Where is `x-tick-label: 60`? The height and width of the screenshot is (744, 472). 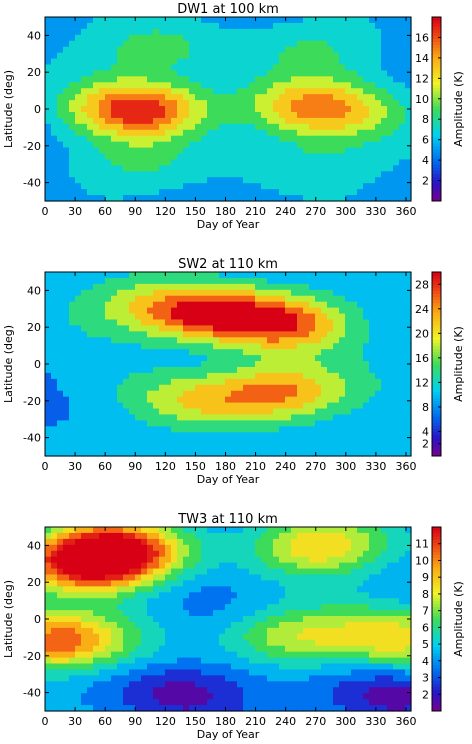
x-tick-label: 60 is located at coordinates (105, 466).